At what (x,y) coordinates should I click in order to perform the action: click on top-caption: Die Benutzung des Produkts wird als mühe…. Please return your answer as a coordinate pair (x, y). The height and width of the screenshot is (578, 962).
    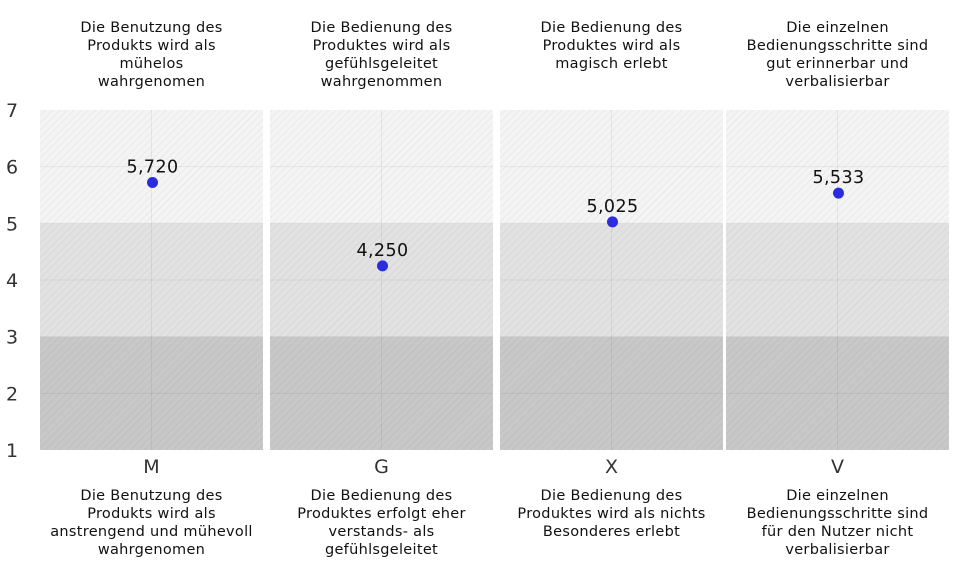
    Looking at the image, I should click on (151, 55).